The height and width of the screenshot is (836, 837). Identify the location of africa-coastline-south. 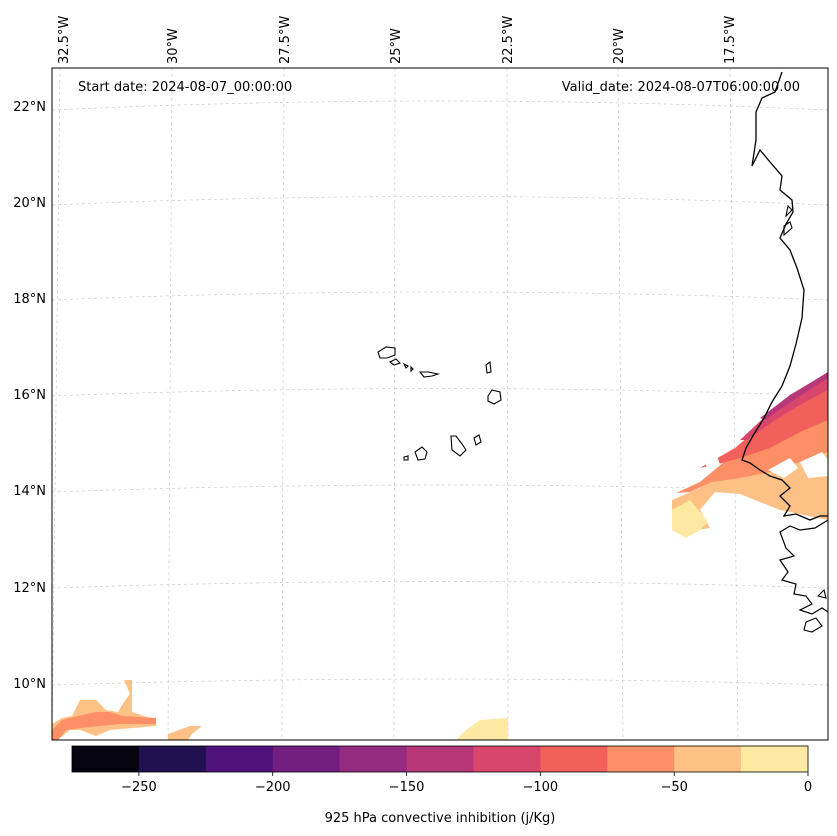
(803, 567).